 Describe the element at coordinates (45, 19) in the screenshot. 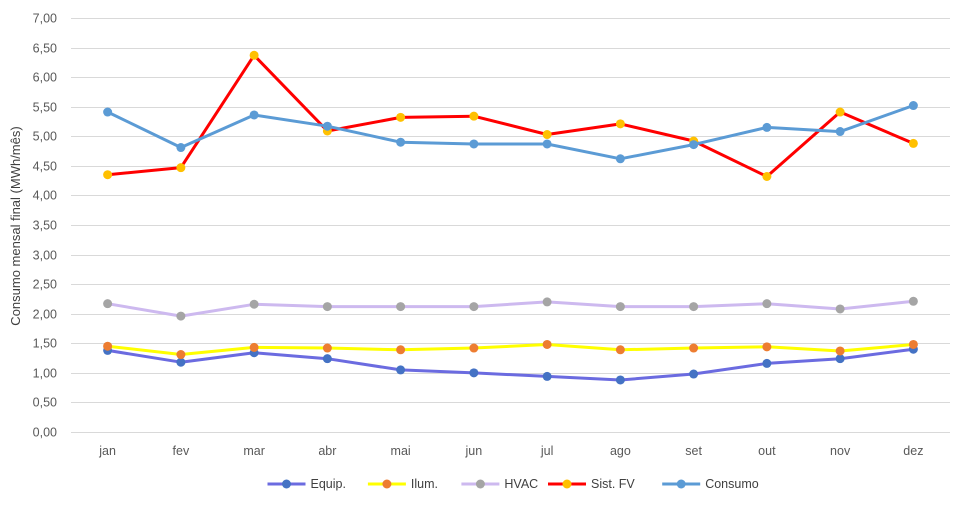

I see `y-tick-label: 7,00` at that location.